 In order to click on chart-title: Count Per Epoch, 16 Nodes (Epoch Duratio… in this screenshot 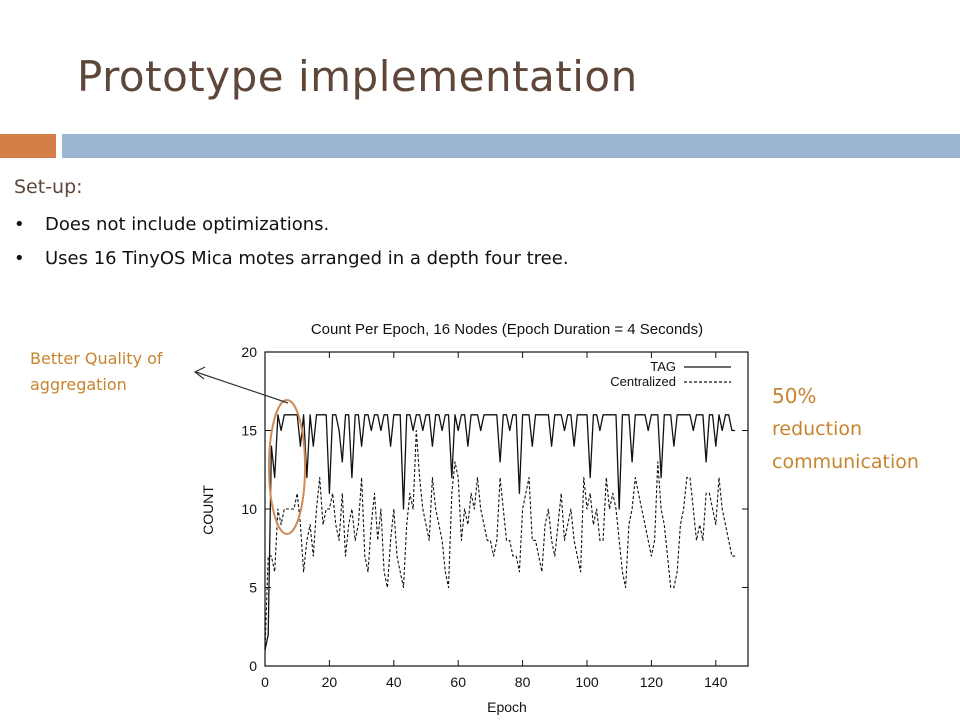, I will do `click(507, 329)`.